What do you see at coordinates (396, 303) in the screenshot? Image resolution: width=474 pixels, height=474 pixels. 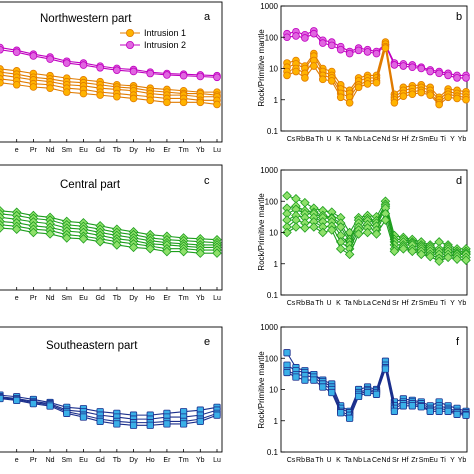 I see `panel-d-xtick-11: Sr` at bounding box center [396, 303].